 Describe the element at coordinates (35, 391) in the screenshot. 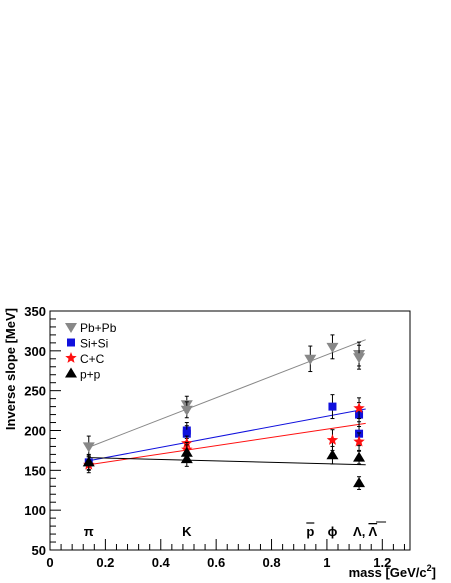

I see `y-tick-label: 250` at that location.